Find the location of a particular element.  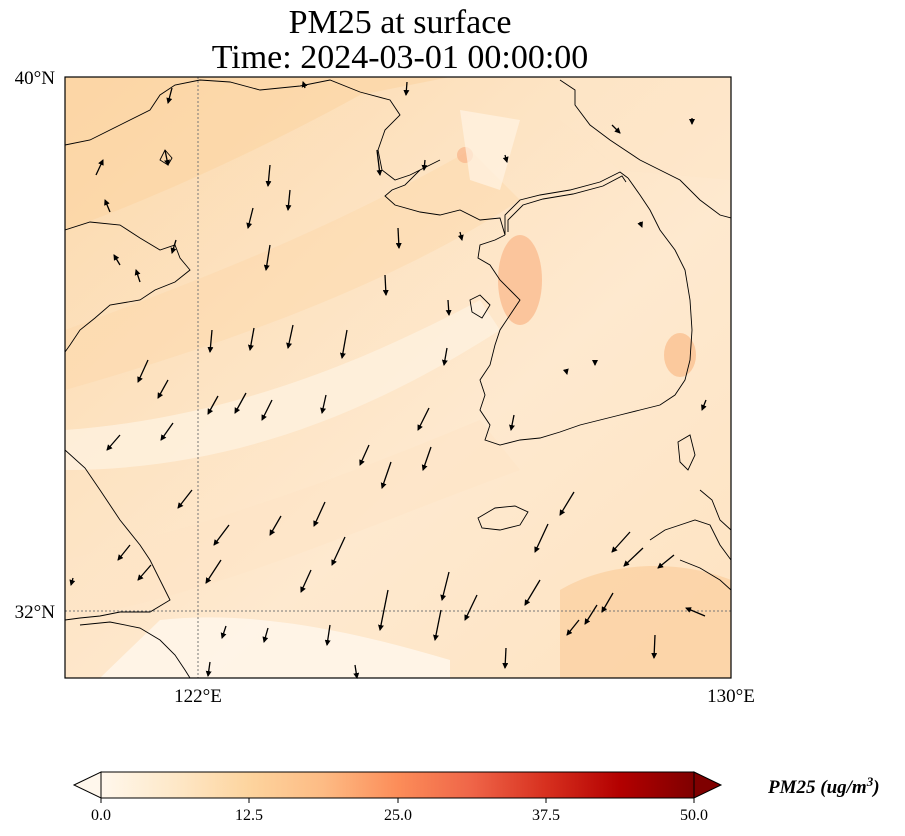

colorbar: 0.0 12.5 25.0 37.5 50.0 PM25 (ug/m3) is located at coordinates (476, 797).